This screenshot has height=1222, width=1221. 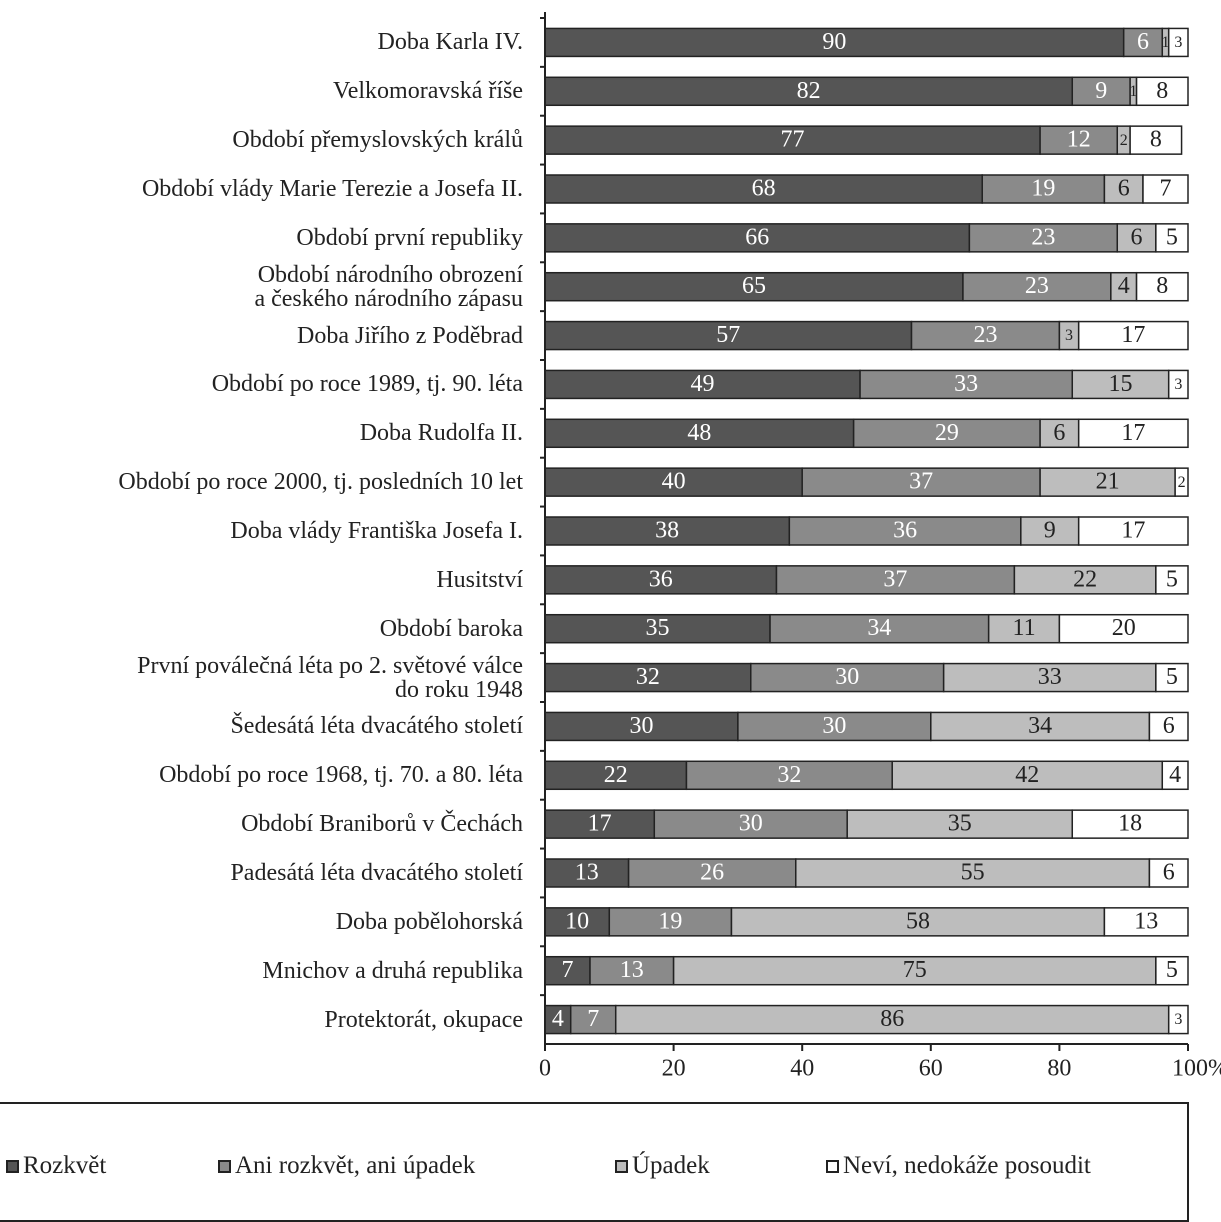 What do you see at coordinates (834, 42) in the screenshot?
I see `data-label: 90` at bounding box center [834, 42].